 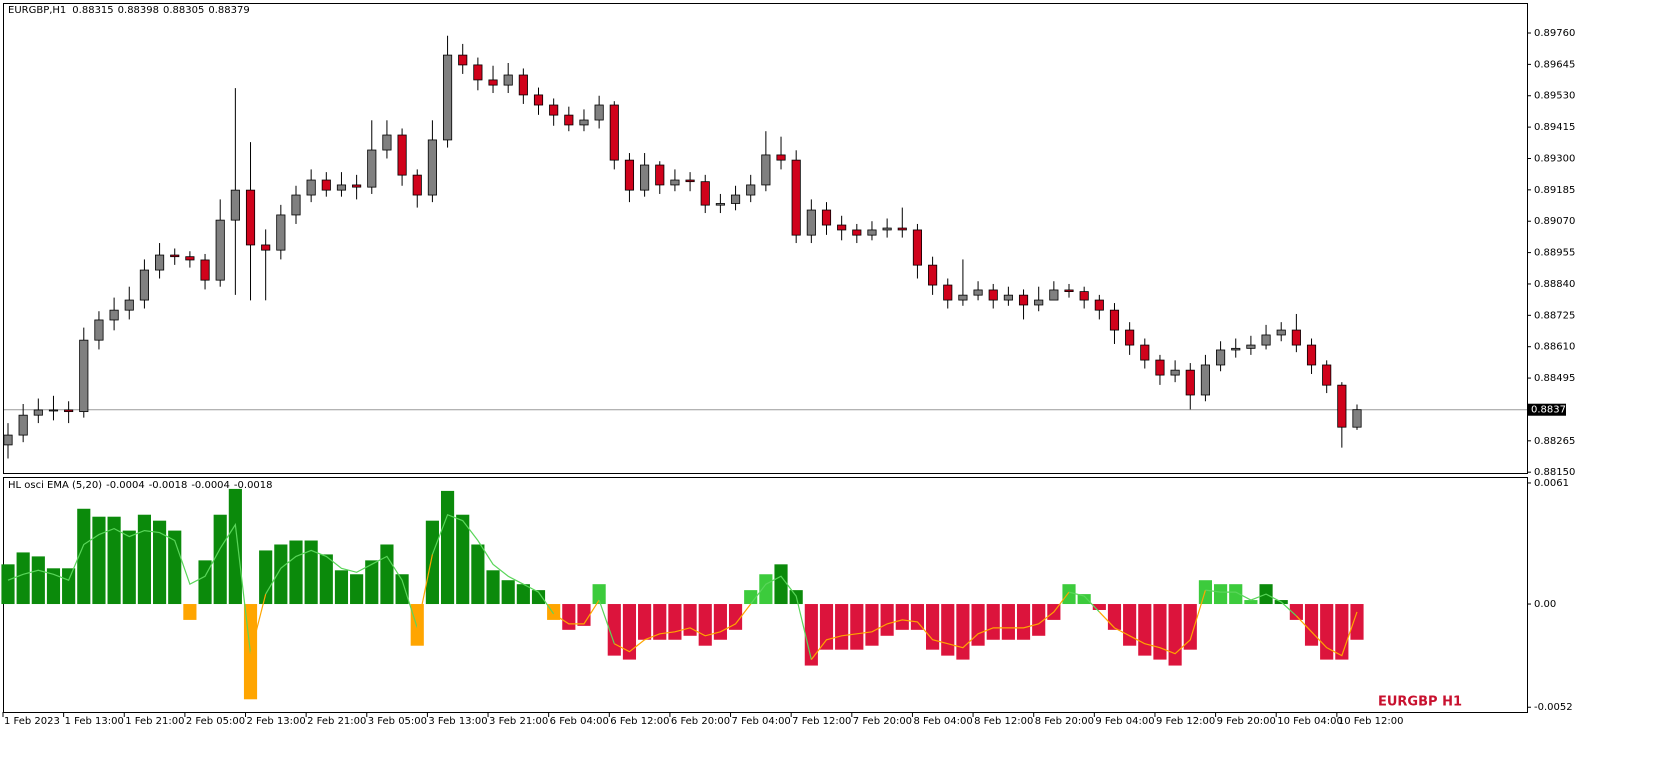 What do you see at coordinates (228, 10) in the screenshot?
I see `header-value: 0.88379` at bounding box center [228, 10].